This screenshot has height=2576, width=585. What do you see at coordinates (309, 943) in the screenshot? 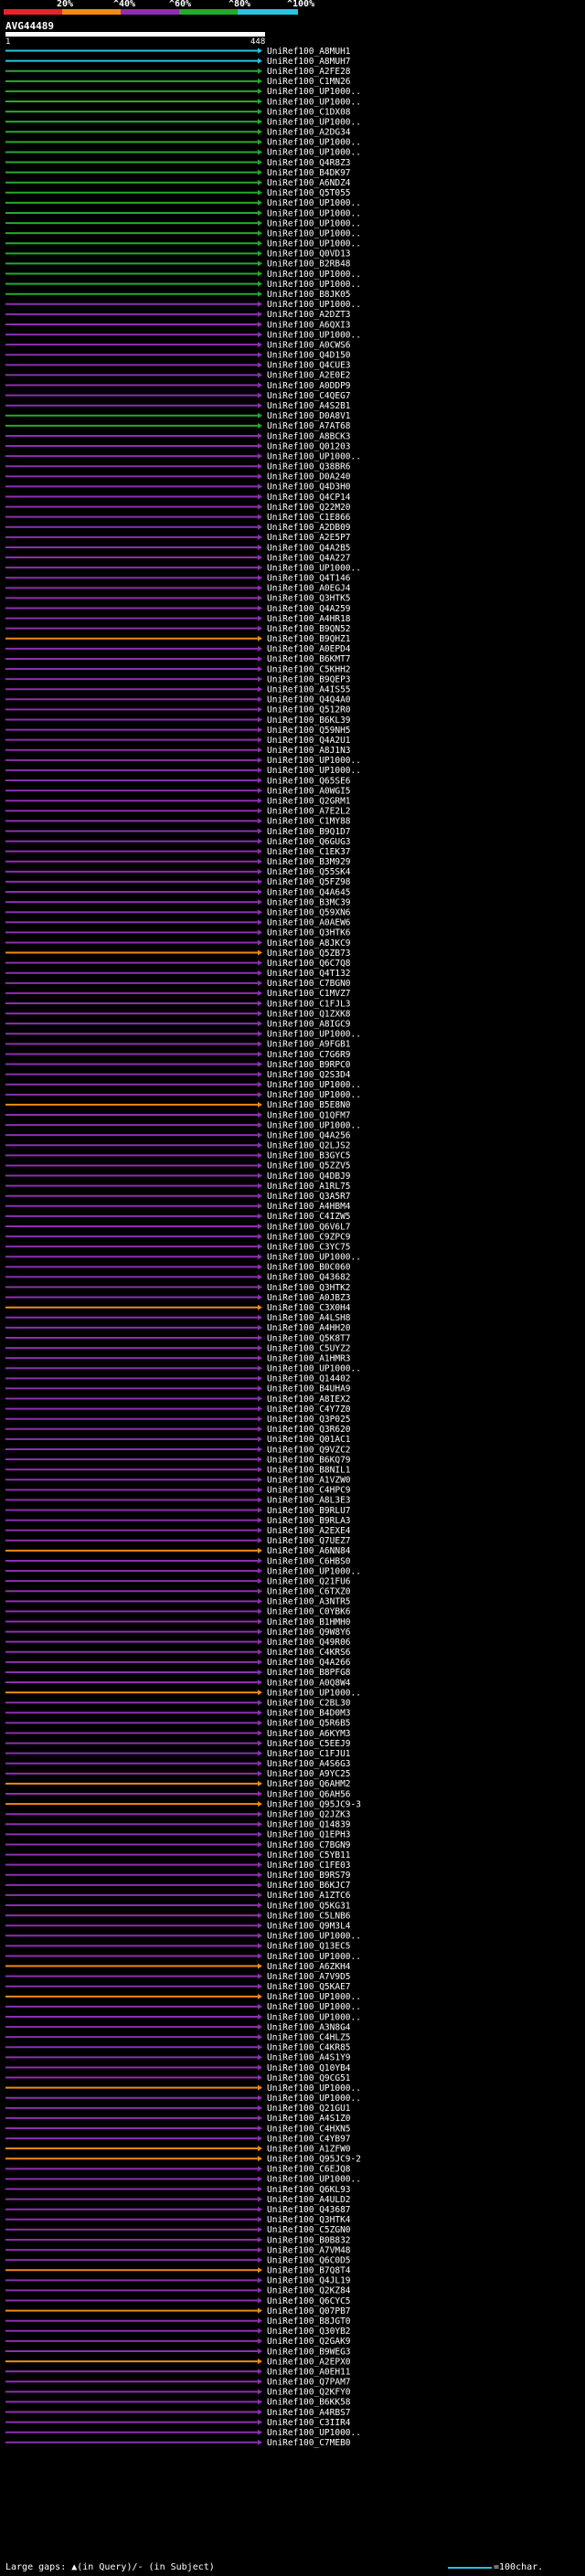
I see `hit-label: UniRef100_A8JKC9` at bounding box center [309, 943].